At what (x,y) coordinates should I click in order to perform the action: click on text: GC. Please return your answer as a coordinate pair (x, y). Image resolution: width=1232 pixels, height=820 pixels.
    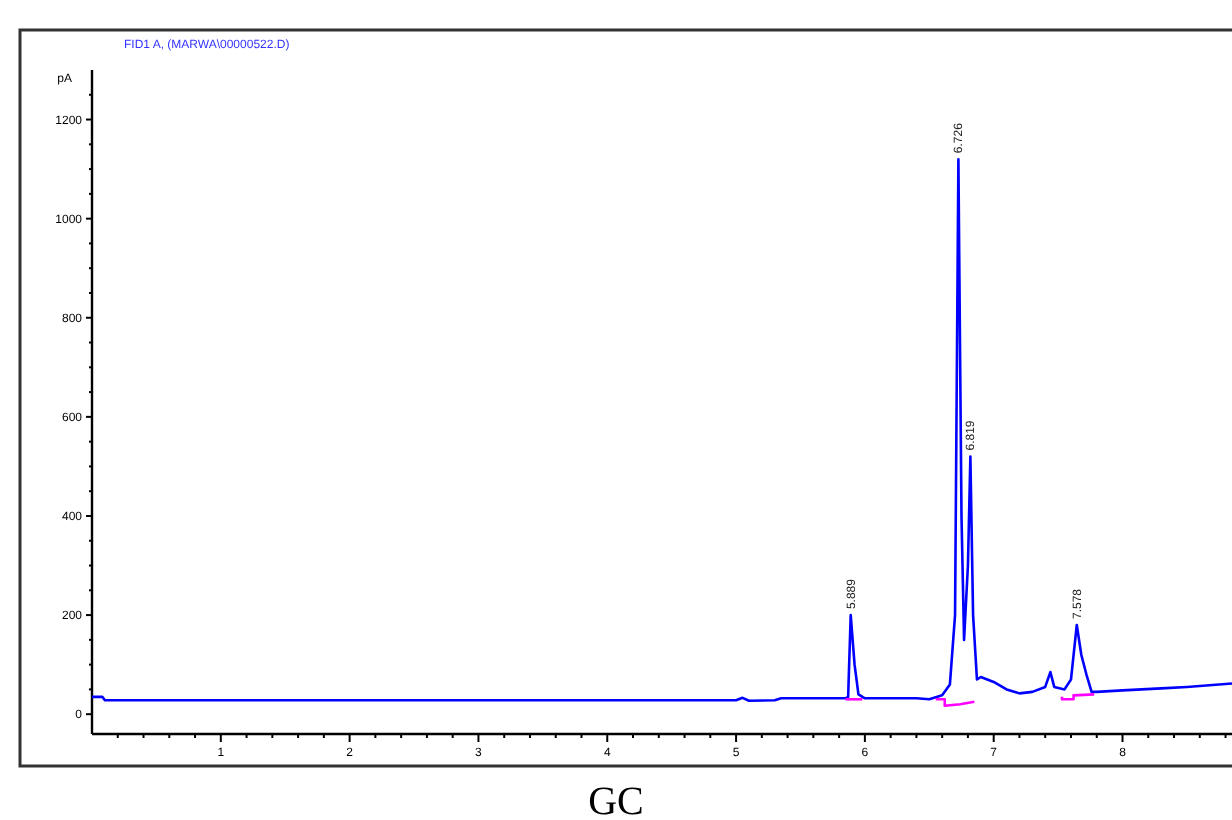
    Looking at the image, I should click on (616, 800).